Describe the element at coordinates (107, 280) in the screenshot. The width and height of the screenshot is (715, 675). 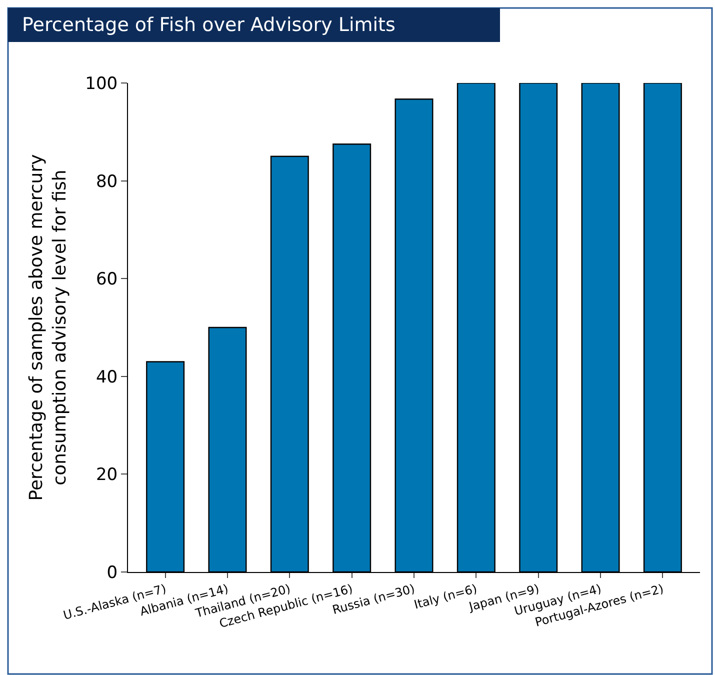
I see `y-tick-label: 60` at that location.